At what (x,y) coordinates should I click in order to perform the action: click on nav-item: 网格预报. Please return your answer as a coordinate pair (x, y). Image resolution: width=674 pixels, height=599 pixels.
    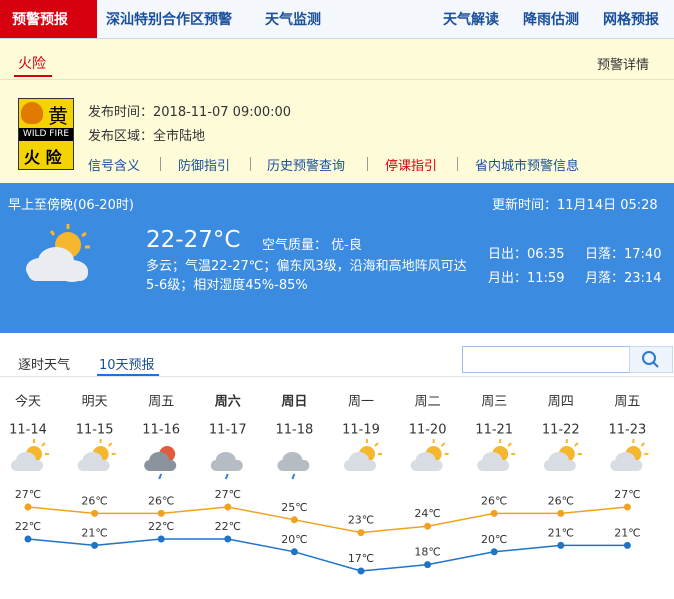
    Looking at the image, I should click on (631, 20).